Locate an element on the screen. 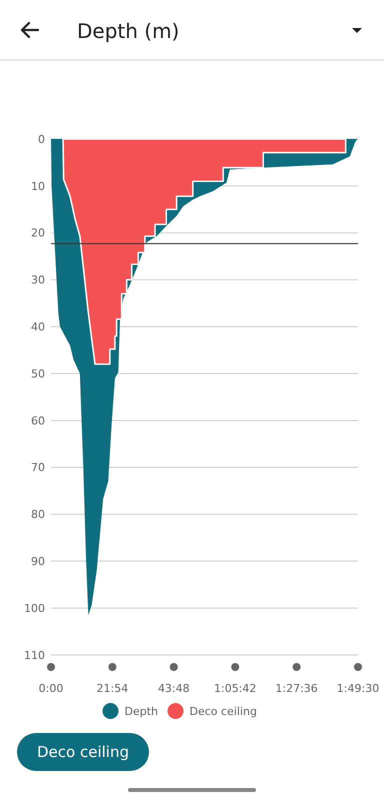  y-tick-label: 50 is located at coordinates (38, 373).